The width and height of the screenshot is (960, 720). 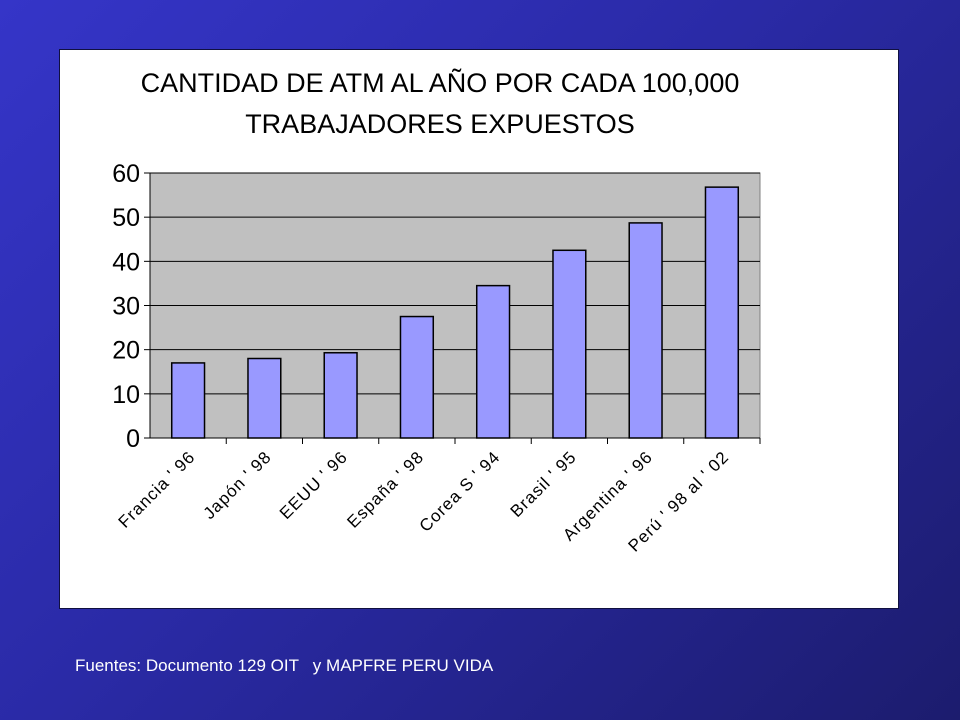 I want to click on y-tick-label: 30, so click(x=126, y=307).